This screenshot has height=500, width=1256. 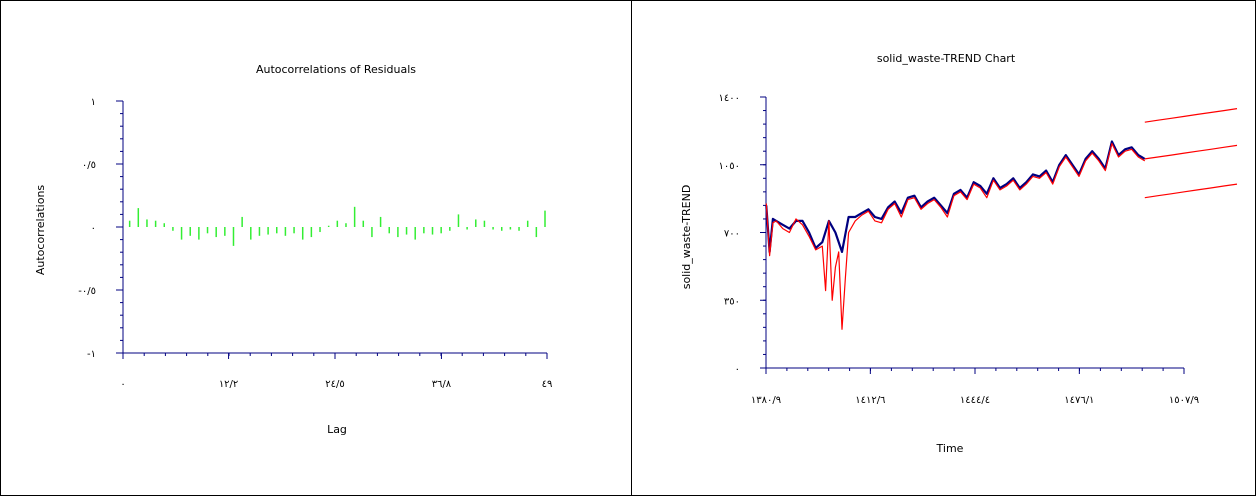 What do you see at coordinates (732, 234) in the screenshot?
I see `trend-y-tick-label: ٧٠٠` at bounding box center [732, 234].